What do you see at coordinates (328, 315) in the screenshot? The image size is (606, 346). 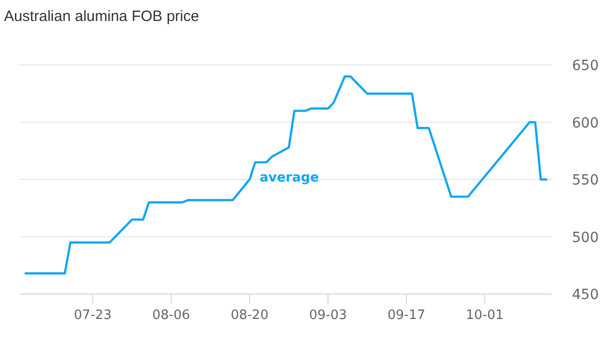 I see `x-tick-label: 09-03` at bounding box center [328, 315].